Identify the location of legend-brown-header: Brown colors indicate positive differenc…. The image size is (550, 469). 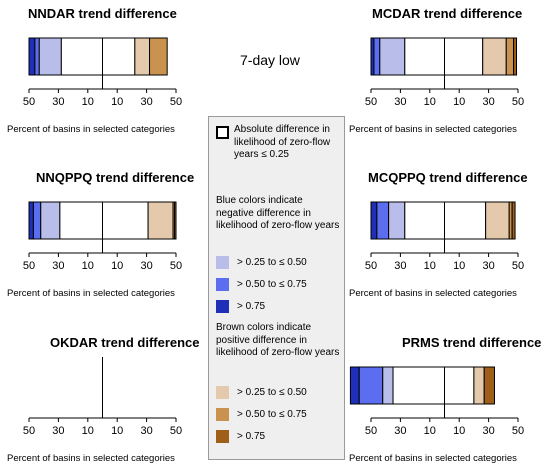
(278, 340).